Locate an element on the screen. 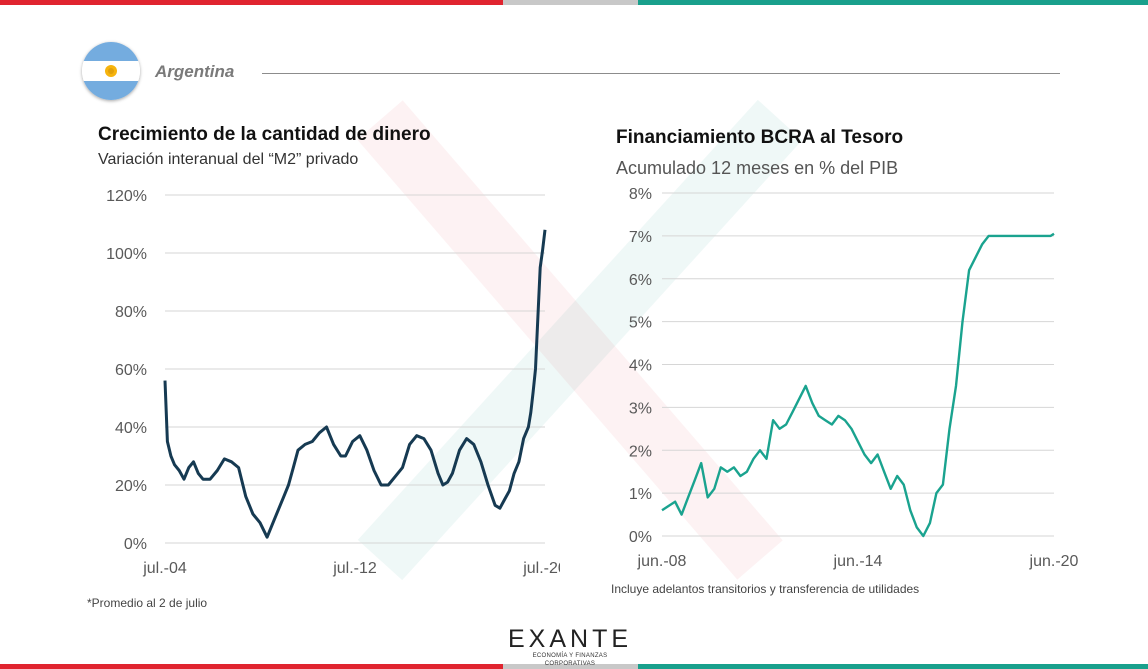  y-tick-label: 6% is located at coordinates (640, 280).